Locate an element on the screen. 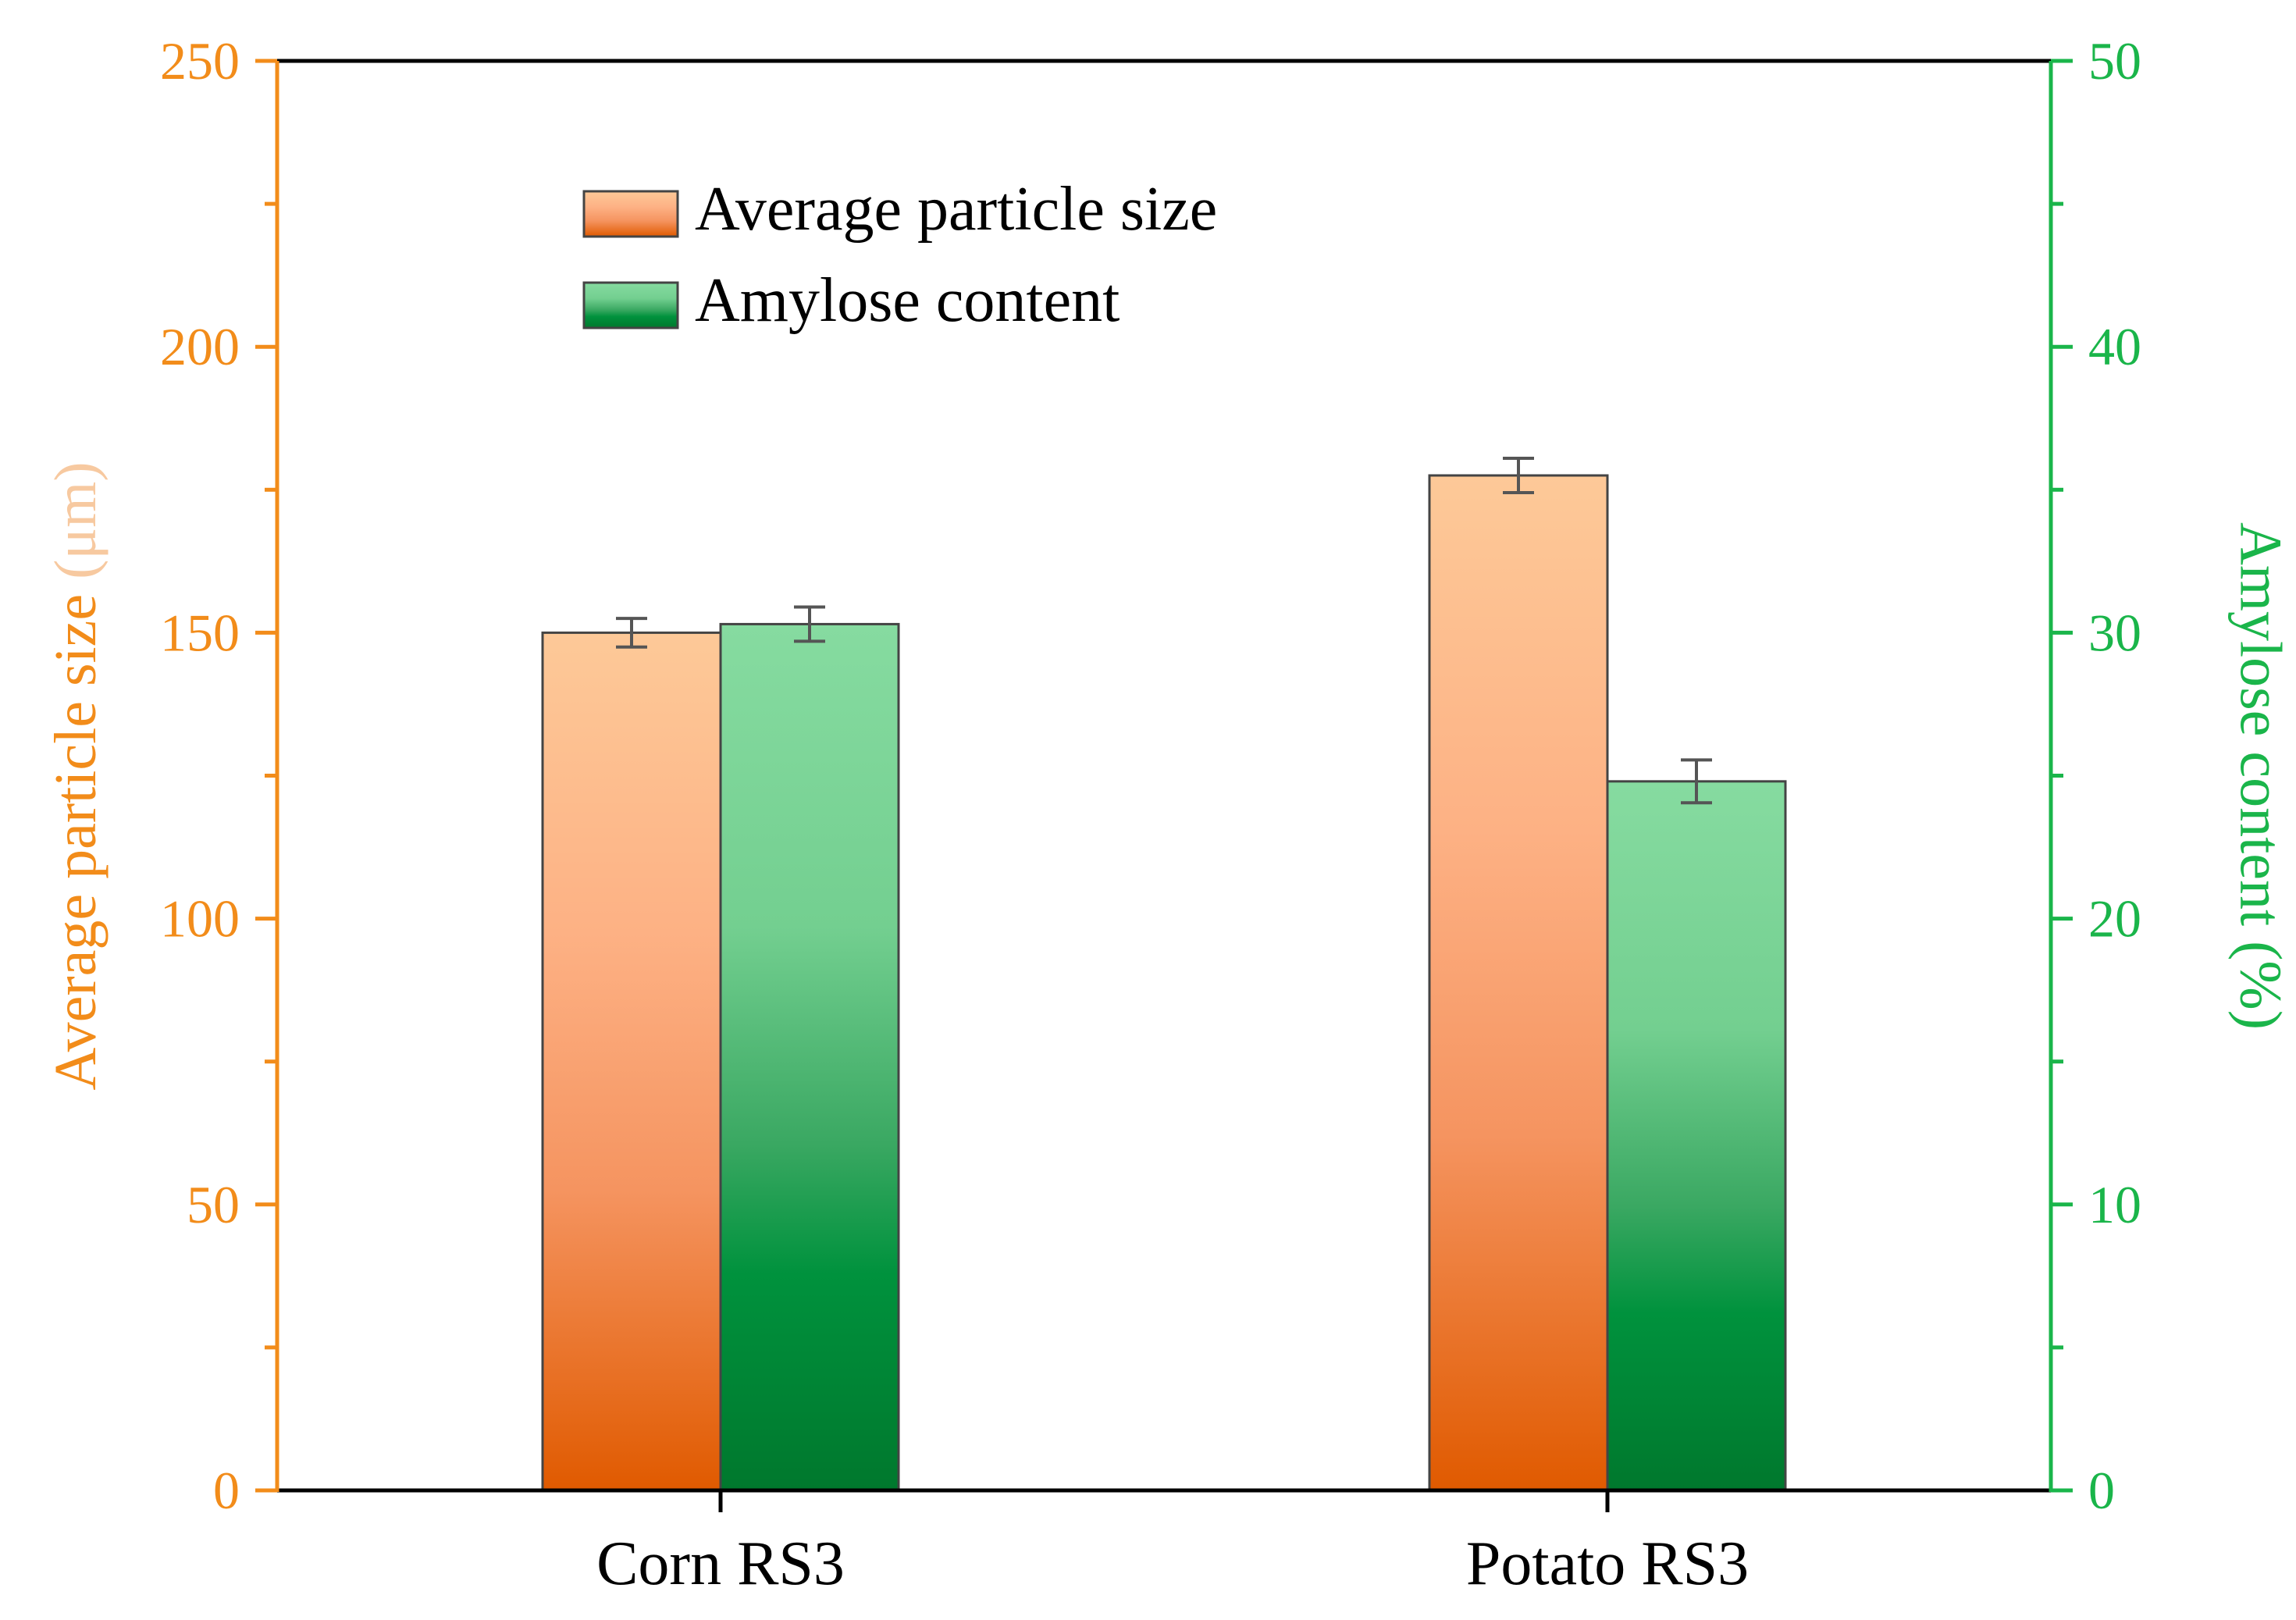  left-axis-title-main: Average particle size is located at coordinates (76, 835).